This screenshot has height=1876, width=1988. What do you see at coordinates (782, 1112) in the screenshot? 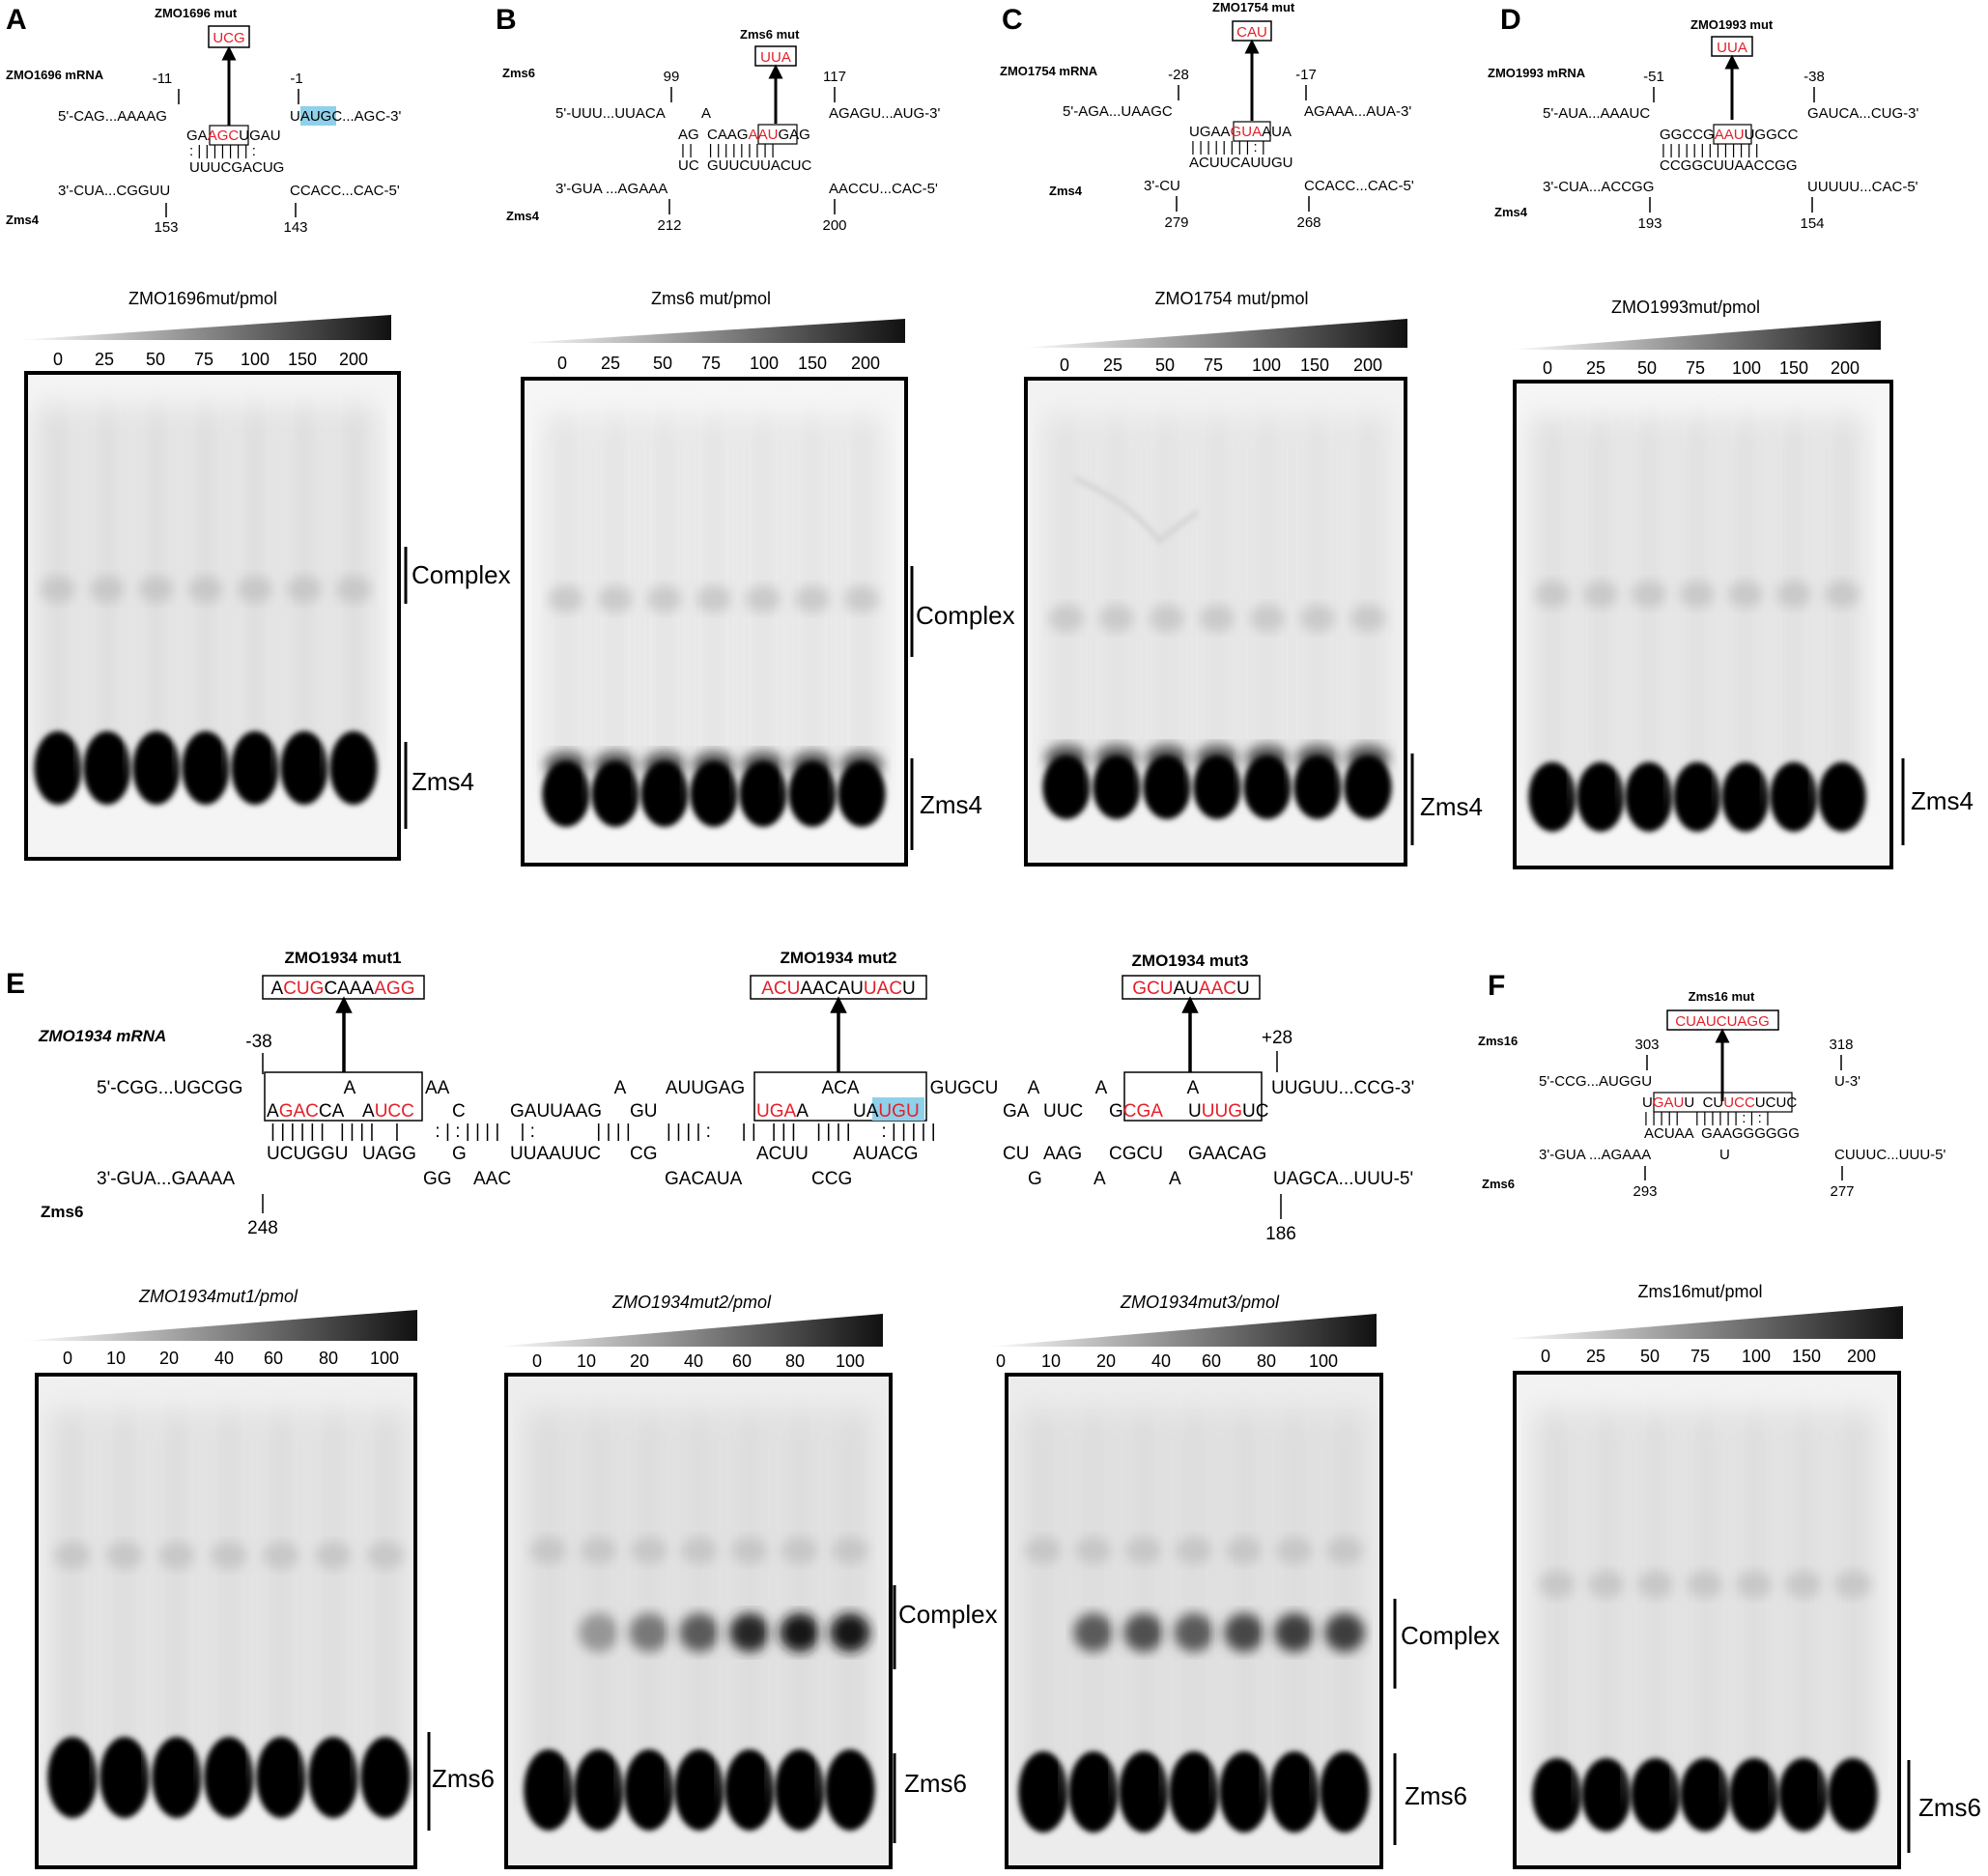
I see `seg-mrna: UGAA` at bounding box center [782, 1112].